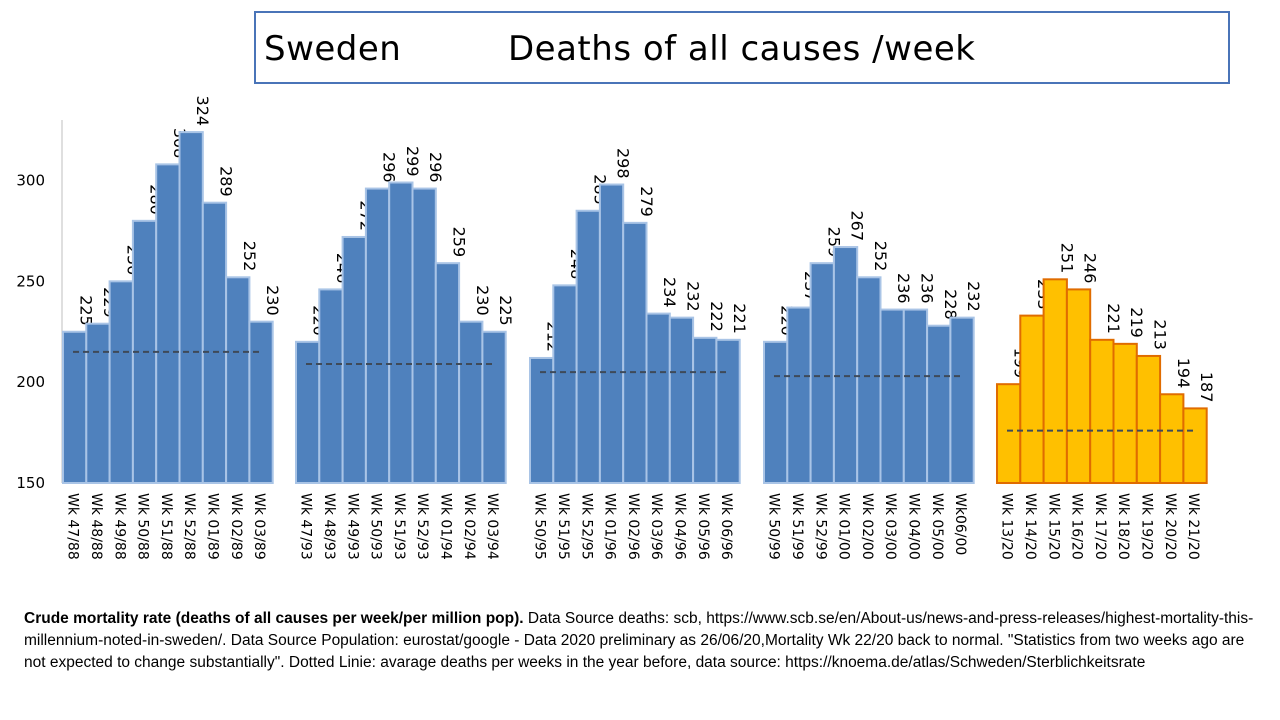  Describe the element at coordinates (1193, 526) in the screenshot. I see `x-tick-label: Wk 21/20` at that location.